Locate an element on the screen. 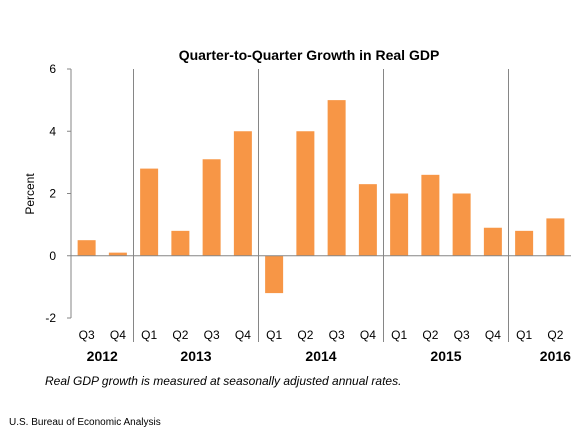  y-tick-label: 6 is located at coordinates (52, 69).